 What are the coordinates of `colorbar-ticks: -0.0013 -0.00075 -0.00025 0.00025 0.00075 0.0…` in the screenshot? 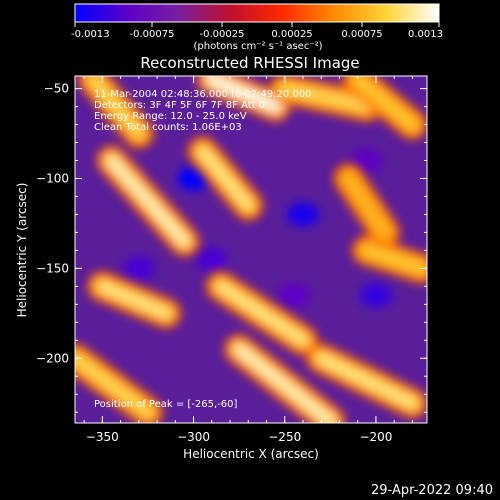 It's located at (257, 31).